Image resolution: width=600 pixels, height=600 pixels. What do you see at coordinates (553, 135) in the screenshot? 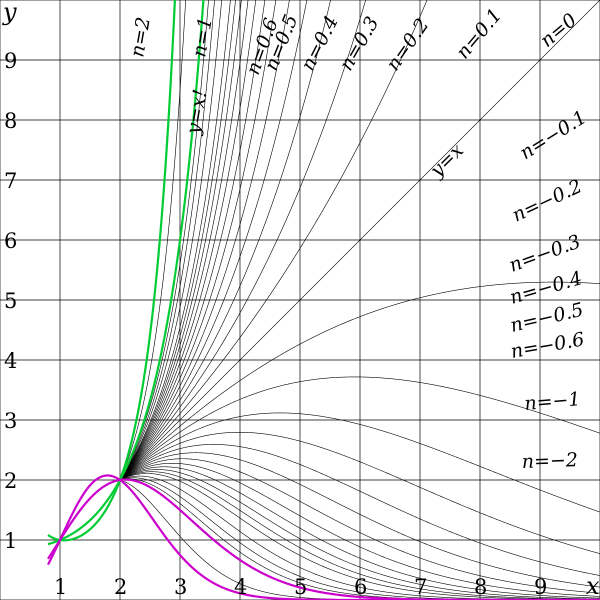
I see `curve-label: n=−0.1` at bounding box center [553, 135].